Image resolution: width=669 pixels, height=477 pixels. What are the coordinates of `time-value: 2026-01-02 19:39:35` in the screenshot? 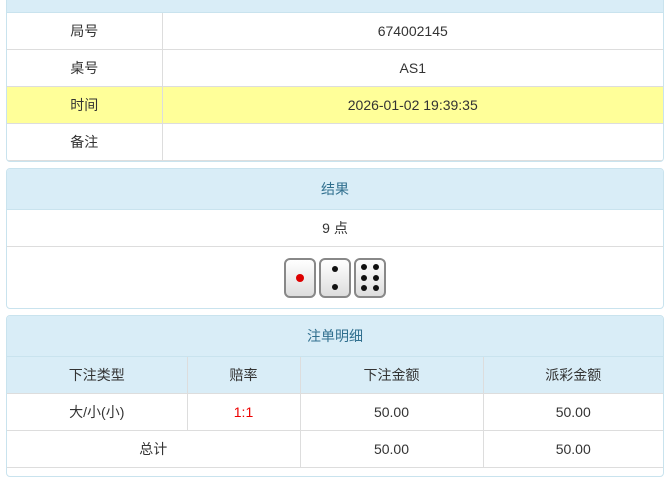 It's located at (412, 105).